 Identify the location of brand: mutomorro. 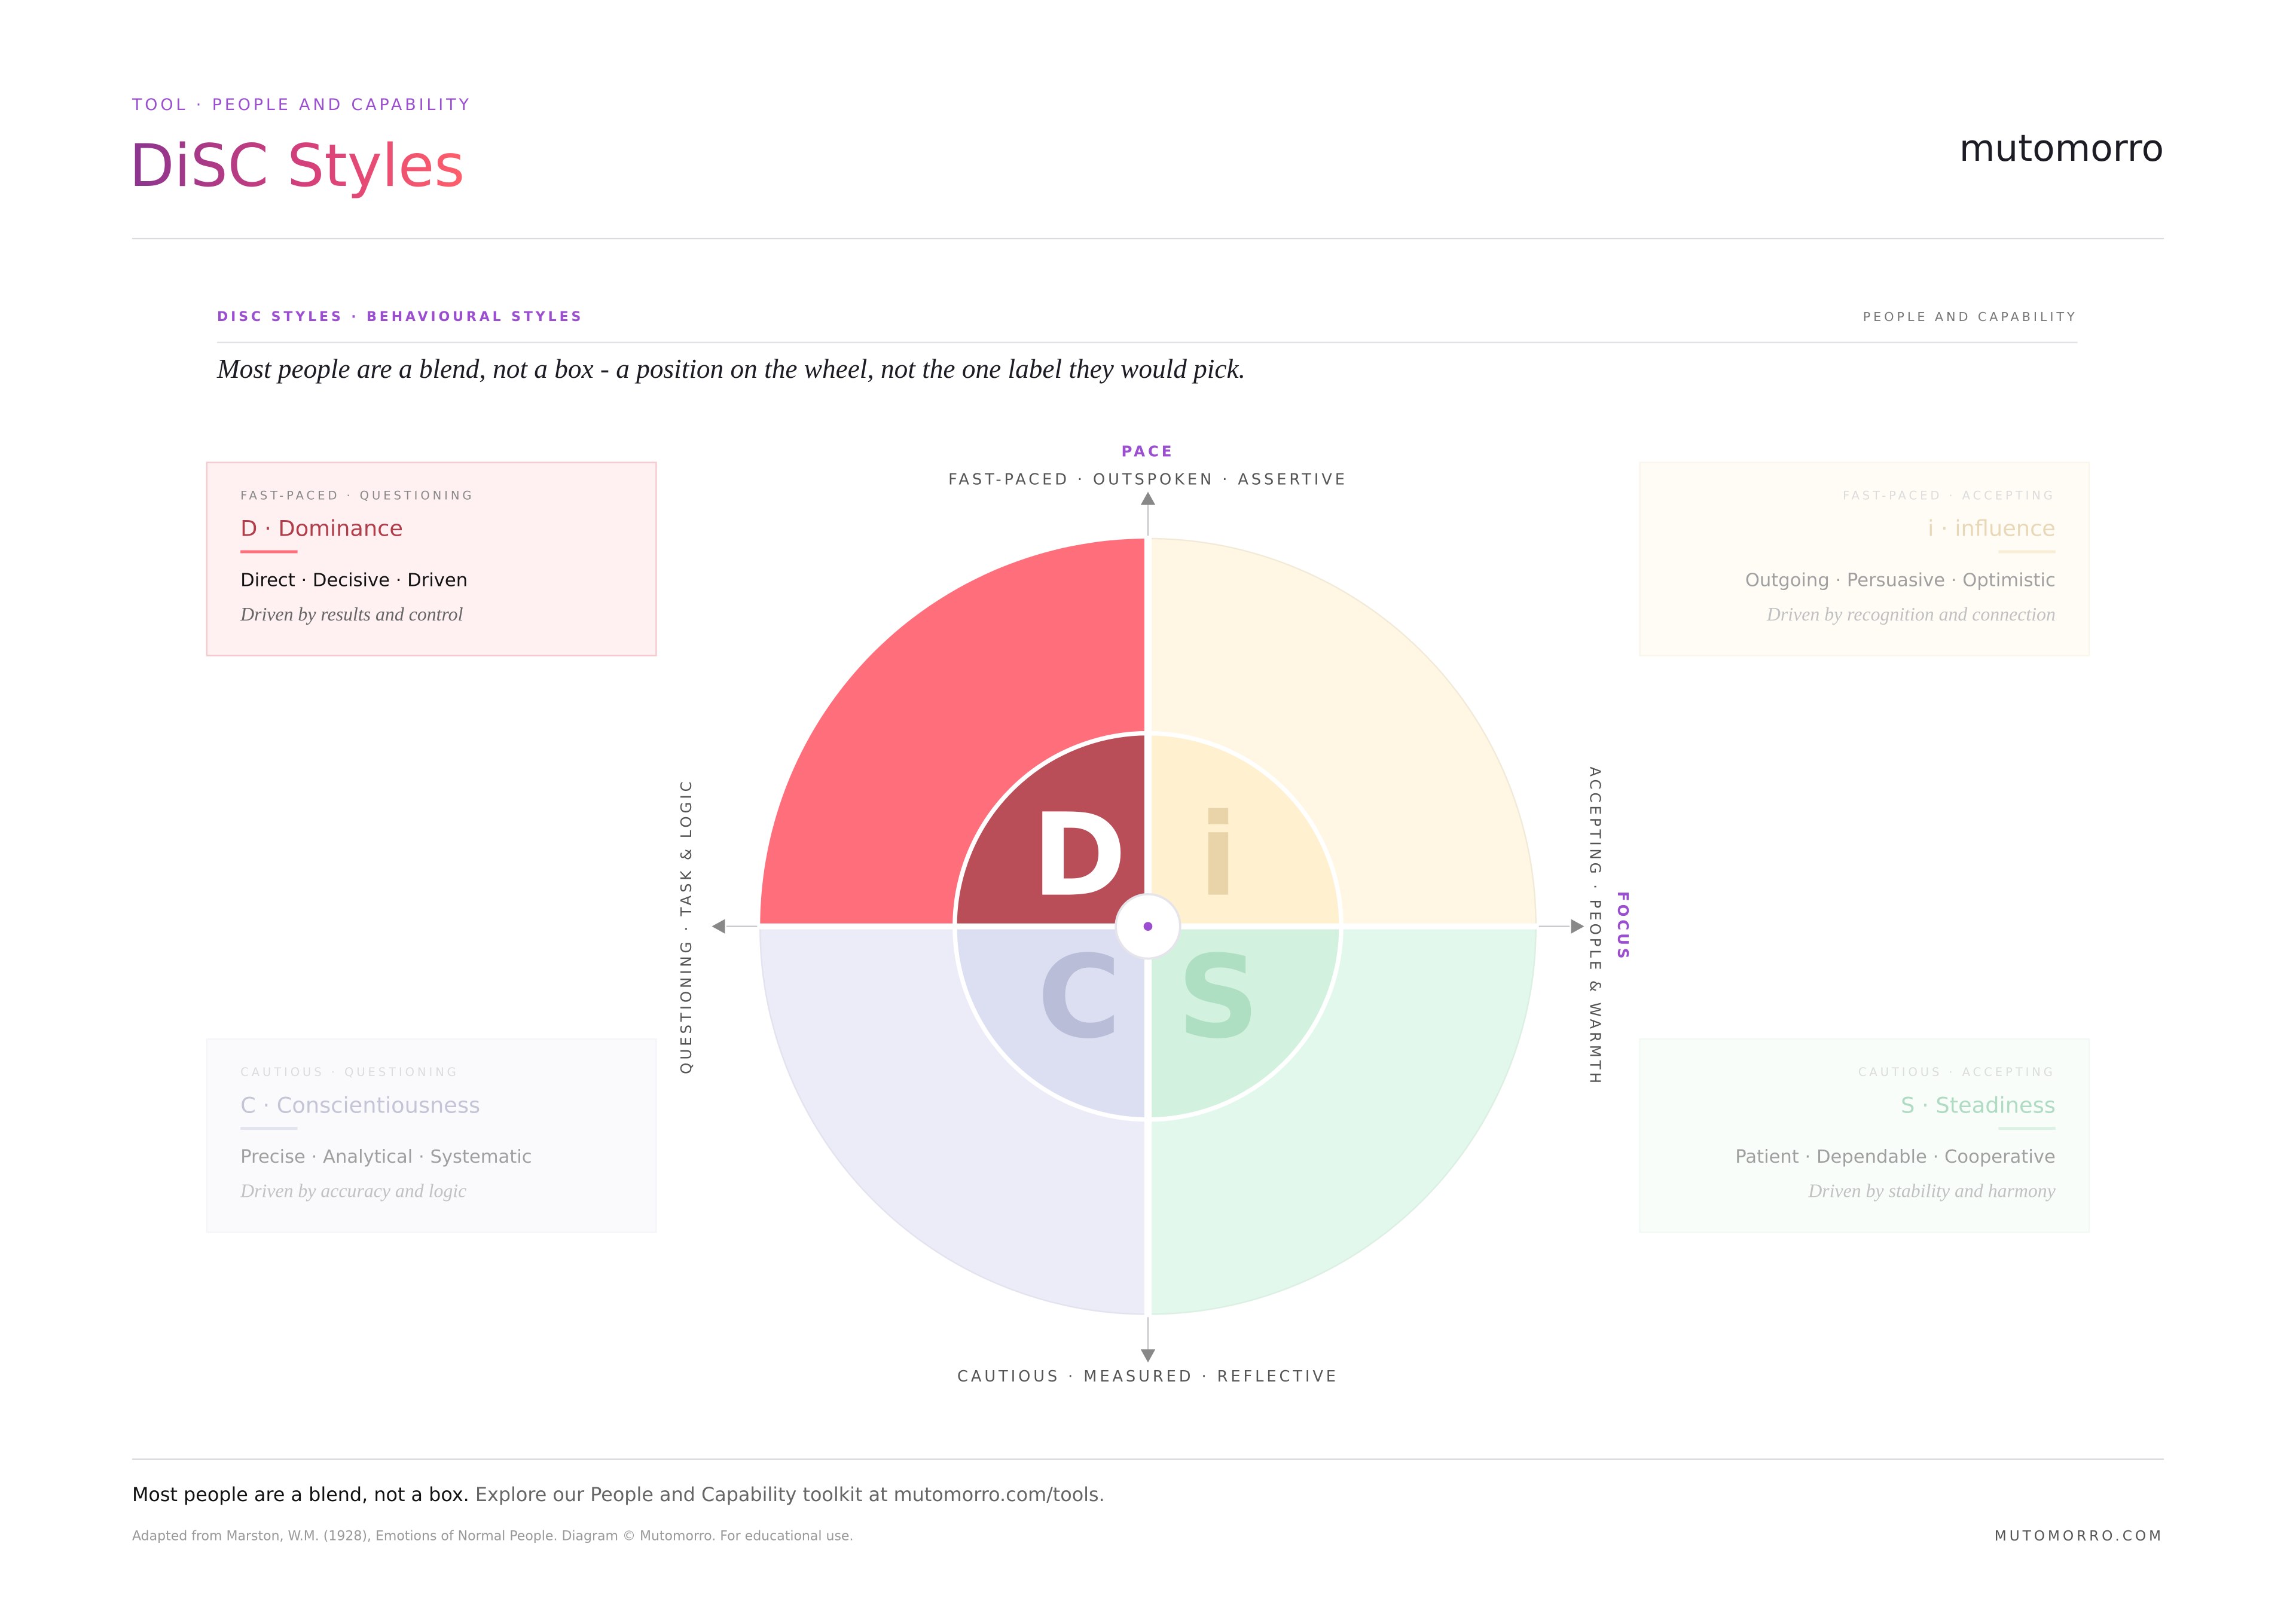
(2061, 149).